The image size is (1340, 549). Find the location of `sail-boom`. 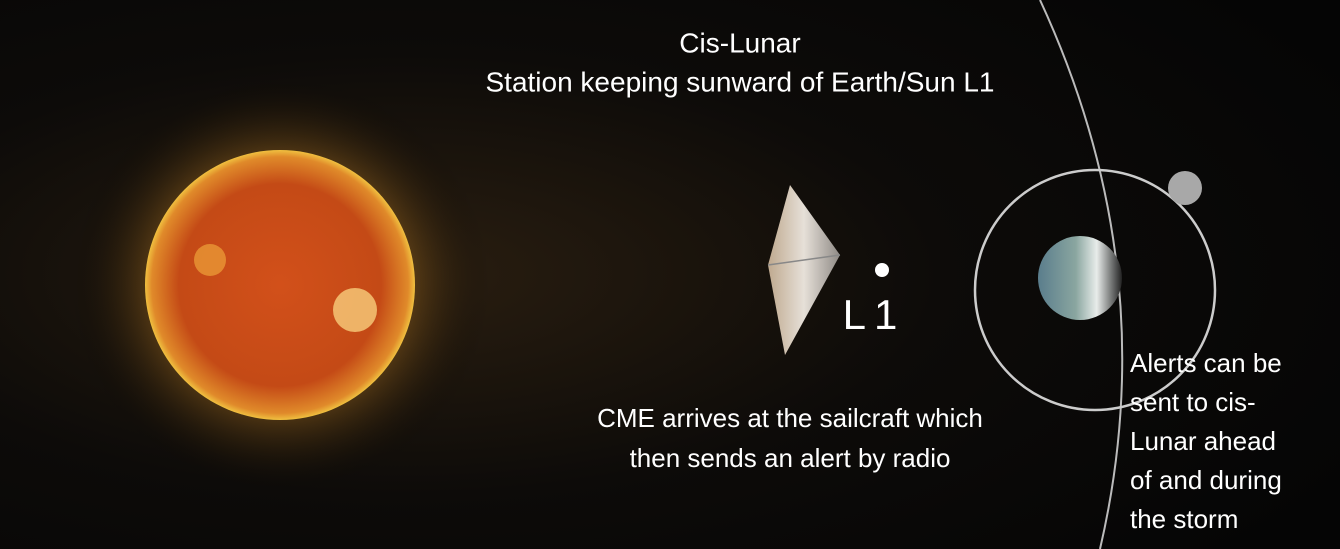

sail-boom is located at coordinates (804, 260).